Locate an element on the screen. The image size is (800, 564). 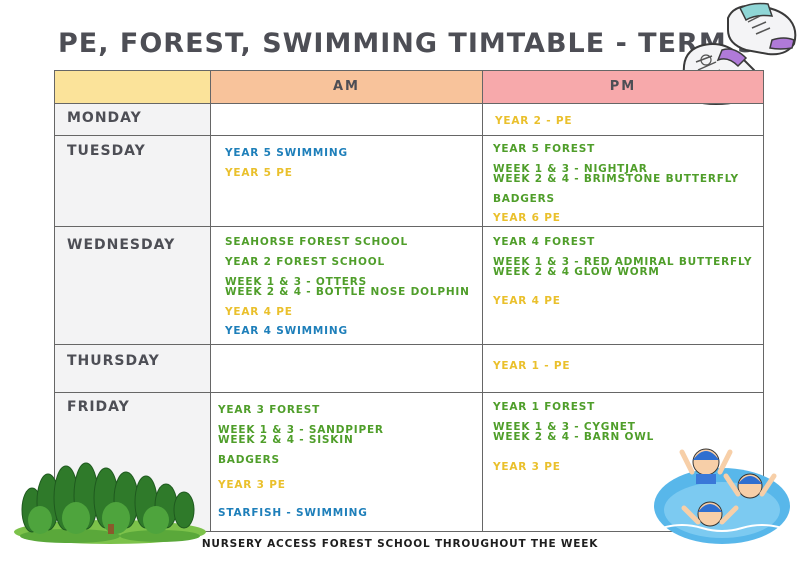
day-label-tuesday: TUESDAY is located at coordinates (106, 151).